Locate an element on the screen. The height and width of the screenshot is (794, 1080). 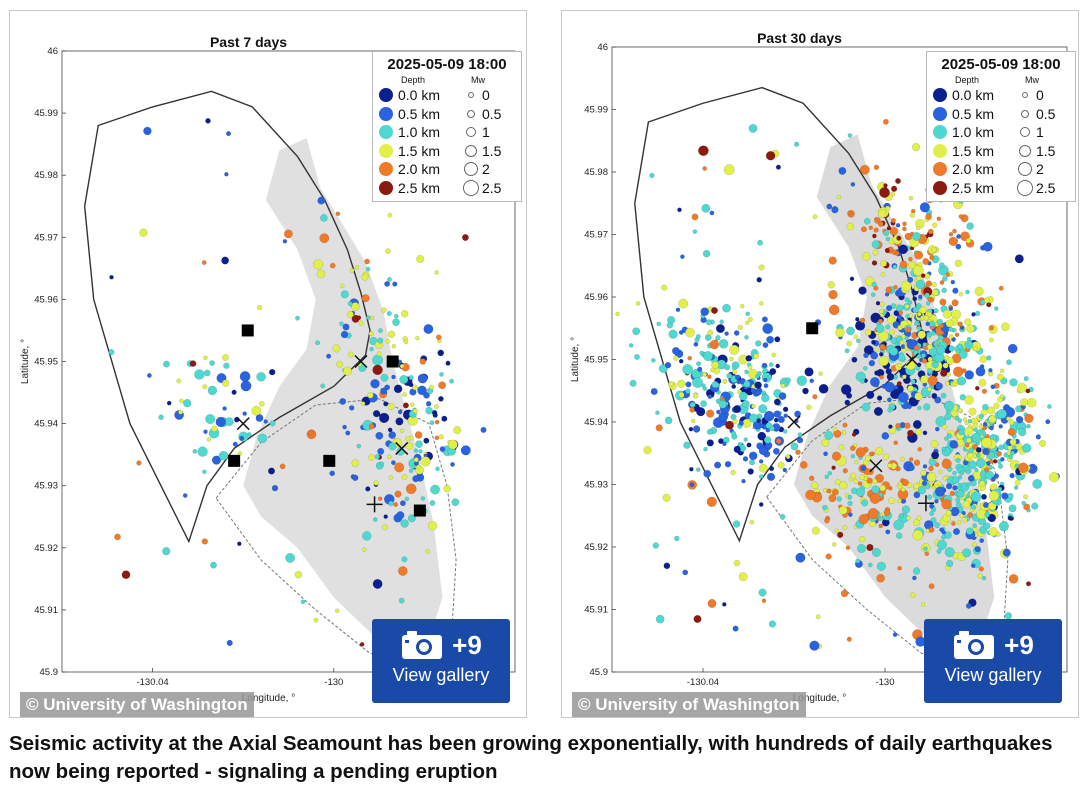
legend-magnitude-symbol is located at coordinates (471, 95).